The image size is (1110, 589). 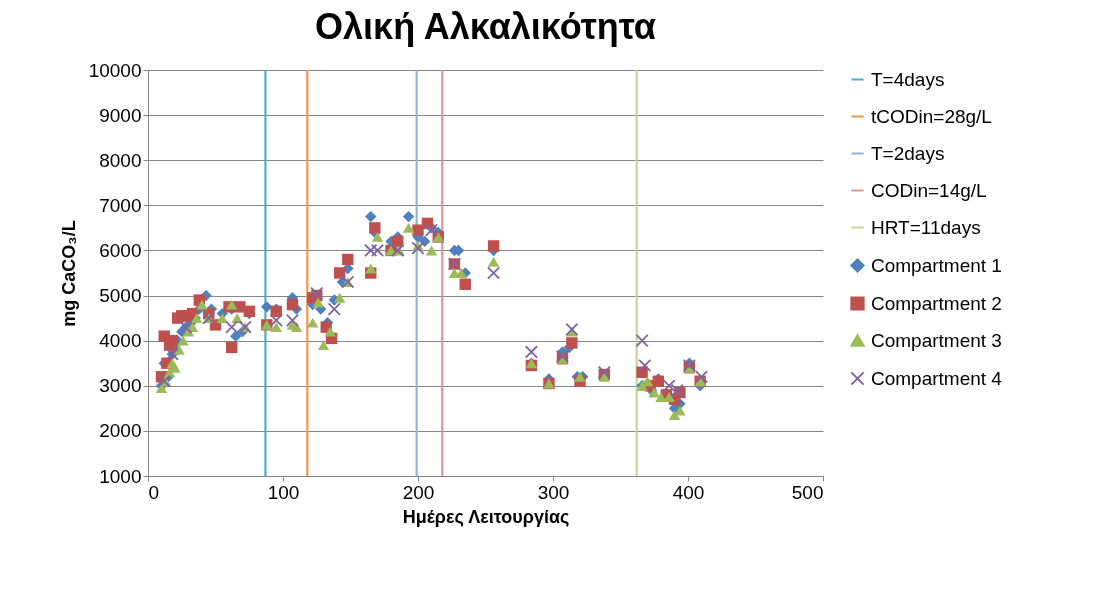 What do you see at coordinates (937, 378) in the screenshot?
I see `legend-label: Compartment 4` at bounding box center [937, 378].